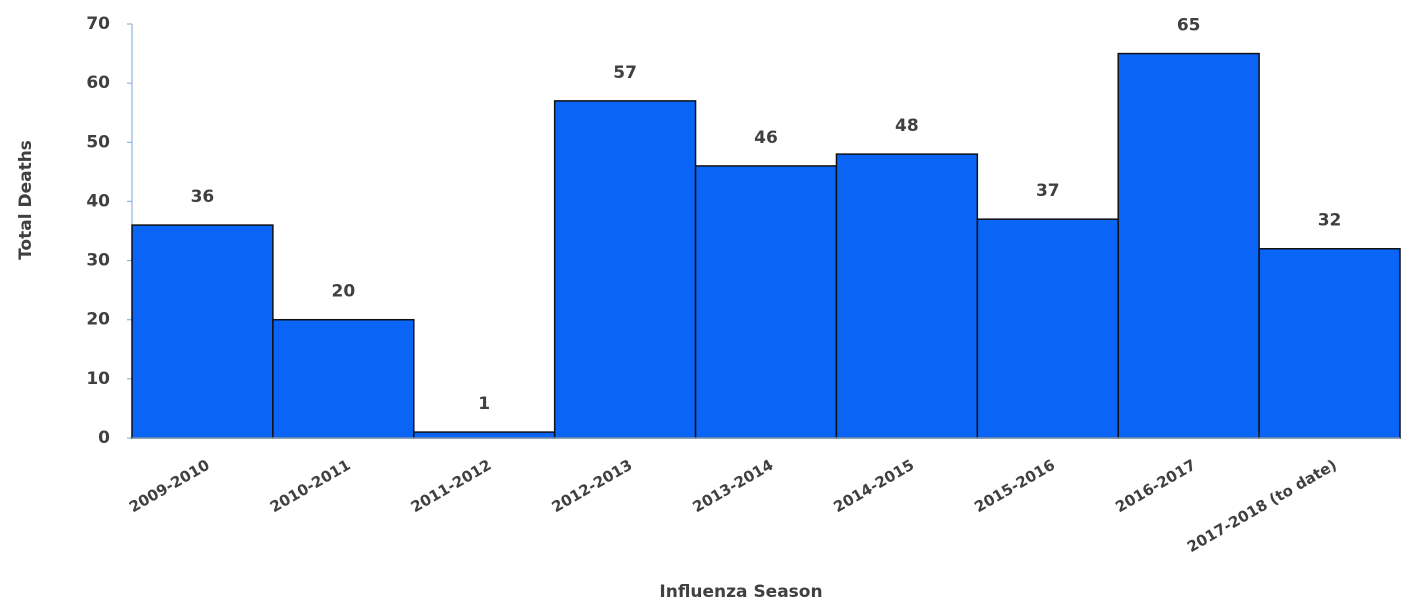 The width and height of the screenshot is (1406, 606). Describe the element at coordinates (98, 201) in the screenshot. I see `y-tick-label: 40` at that location.